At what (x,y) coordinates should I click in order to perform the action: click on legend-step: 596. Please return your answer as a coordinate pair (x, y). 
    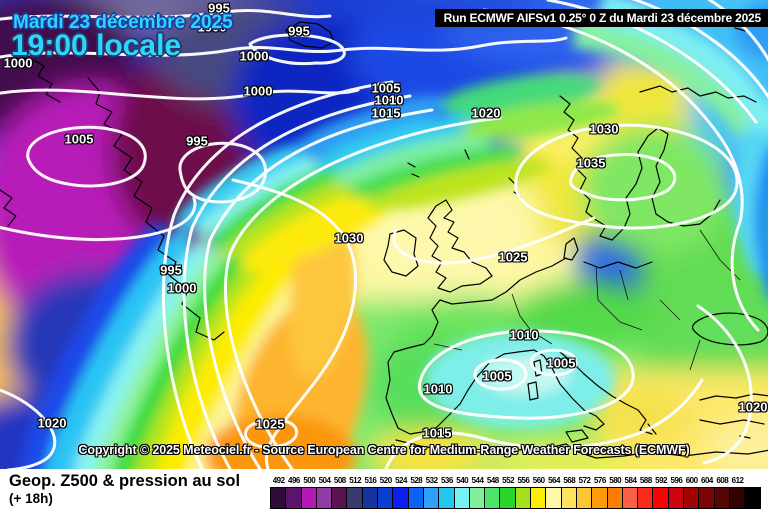
    Looking at the image, I should click on (676, 492).